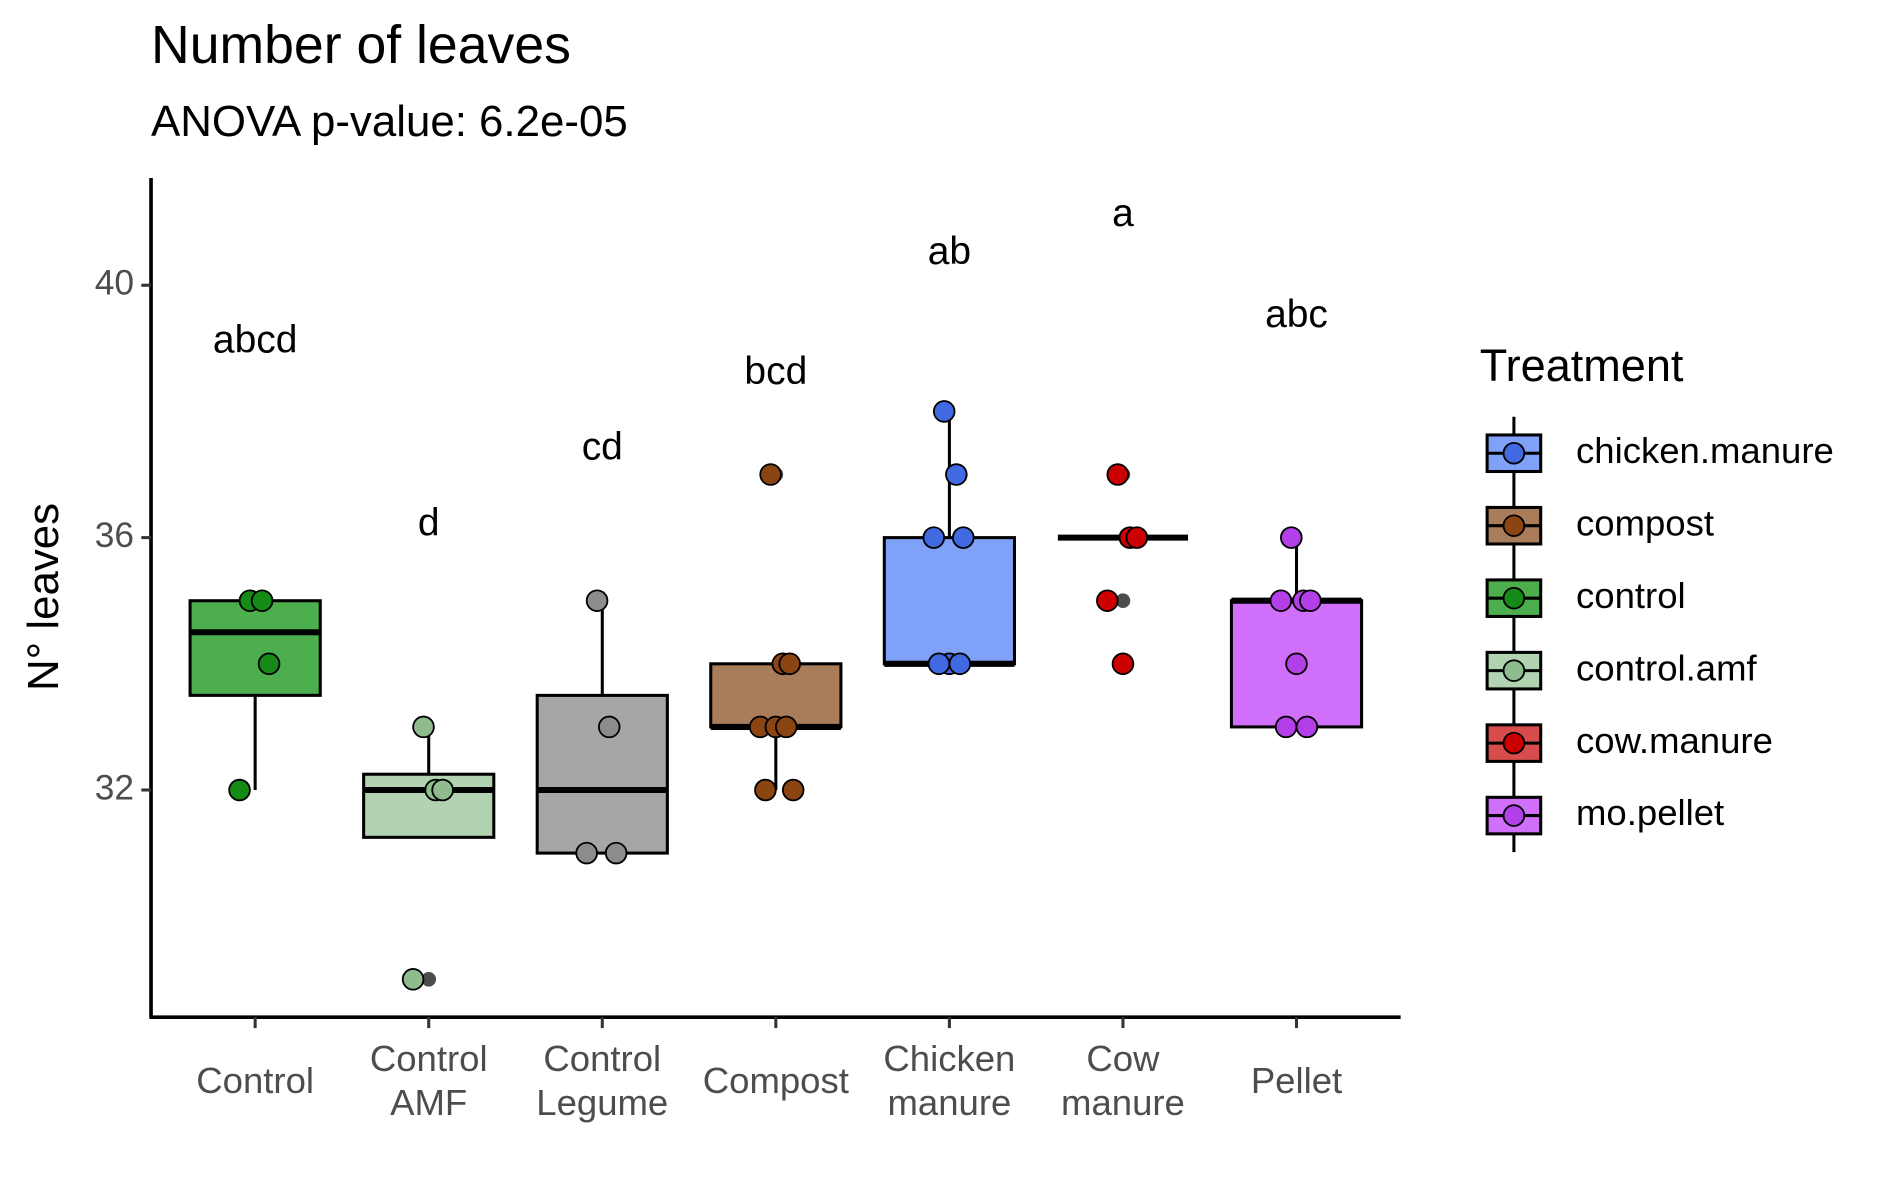 Image resolution: width=1900 pixels, height=1200 pixels. What do you see at coordinates (602, 1080) in the screenshot?
I see `x-tick-label: Control Legume` at bounding box center [602, 1080].